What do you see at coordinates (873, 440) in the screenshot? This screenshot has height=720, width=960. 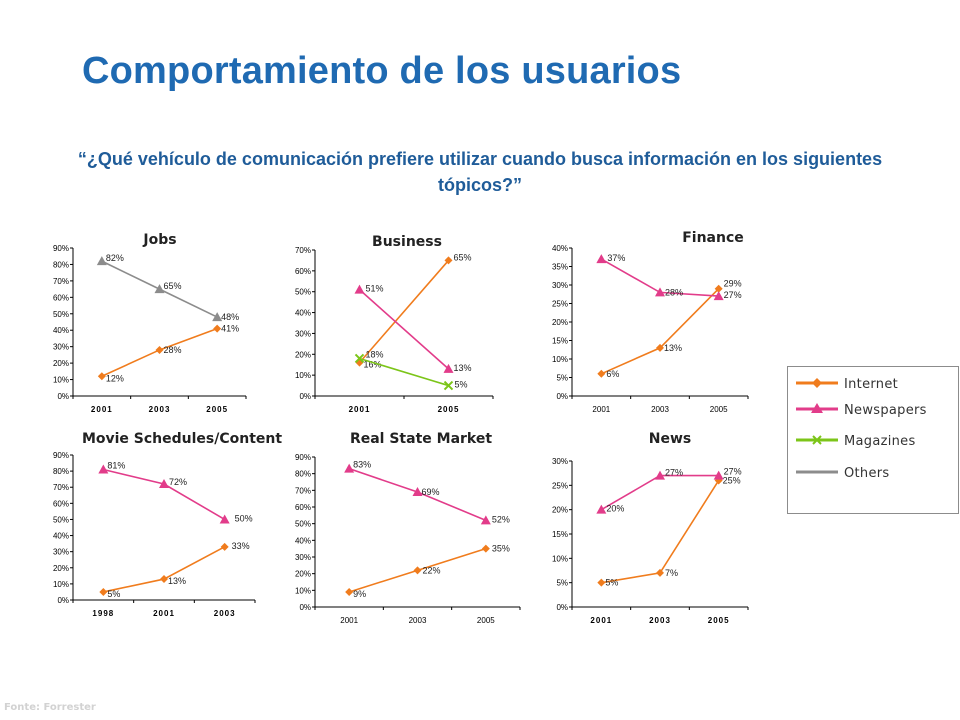 I see `legend: Internet Newspapers Magazines Others` at bounding box center [873, 440].